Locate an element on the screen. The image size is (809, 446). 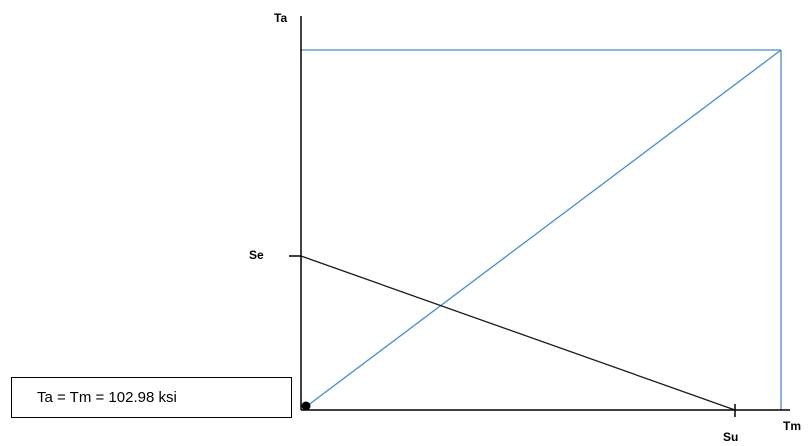
se-label: Se is located at coordinates (256, 255).